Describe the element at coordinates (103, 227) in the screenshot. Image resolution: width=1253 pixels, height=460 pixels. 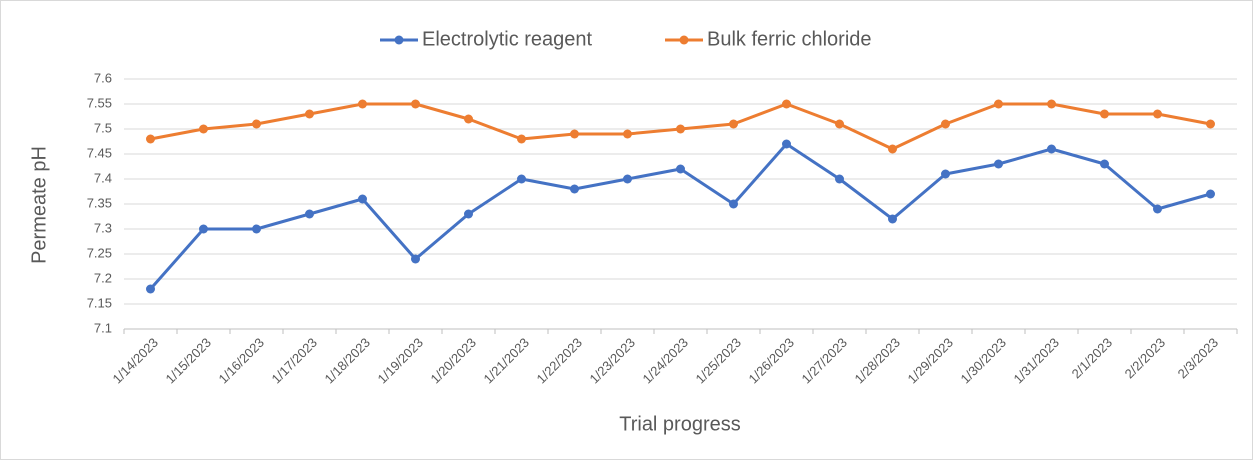
I see `y-tick-label: 7.3` at that location.